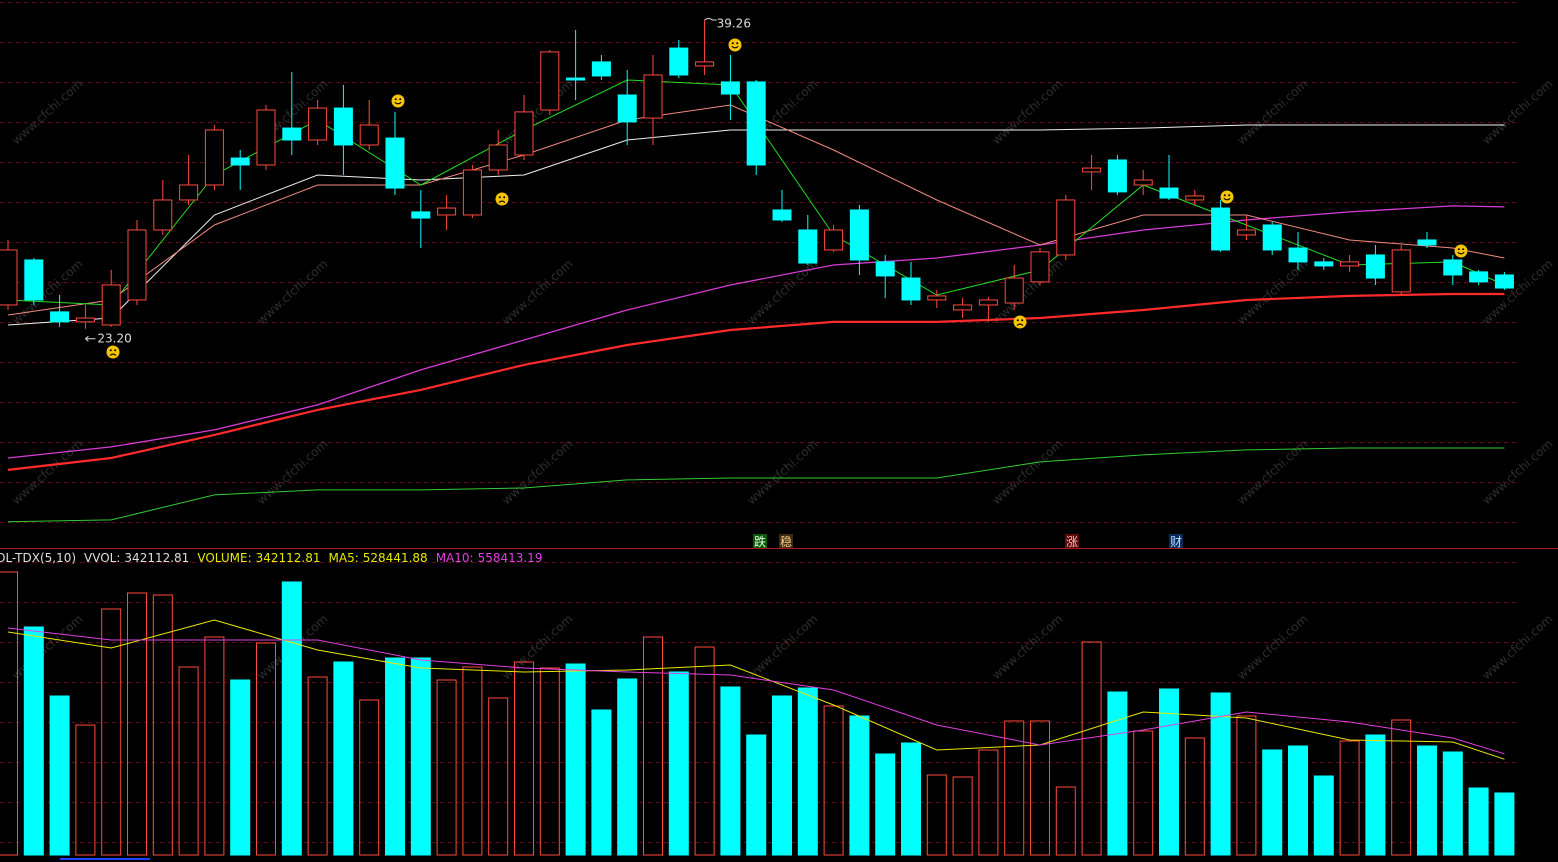 The height and width of the screenshot is (862, 1558). I want to click on stat-value: 528441.88, so click(395, 558).